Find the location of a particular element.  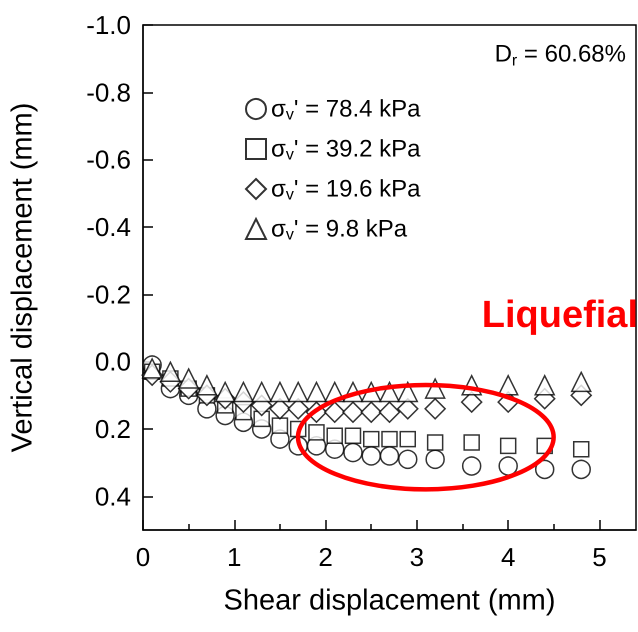

x-tick-label: 5 is located at coordinates (599, 557).